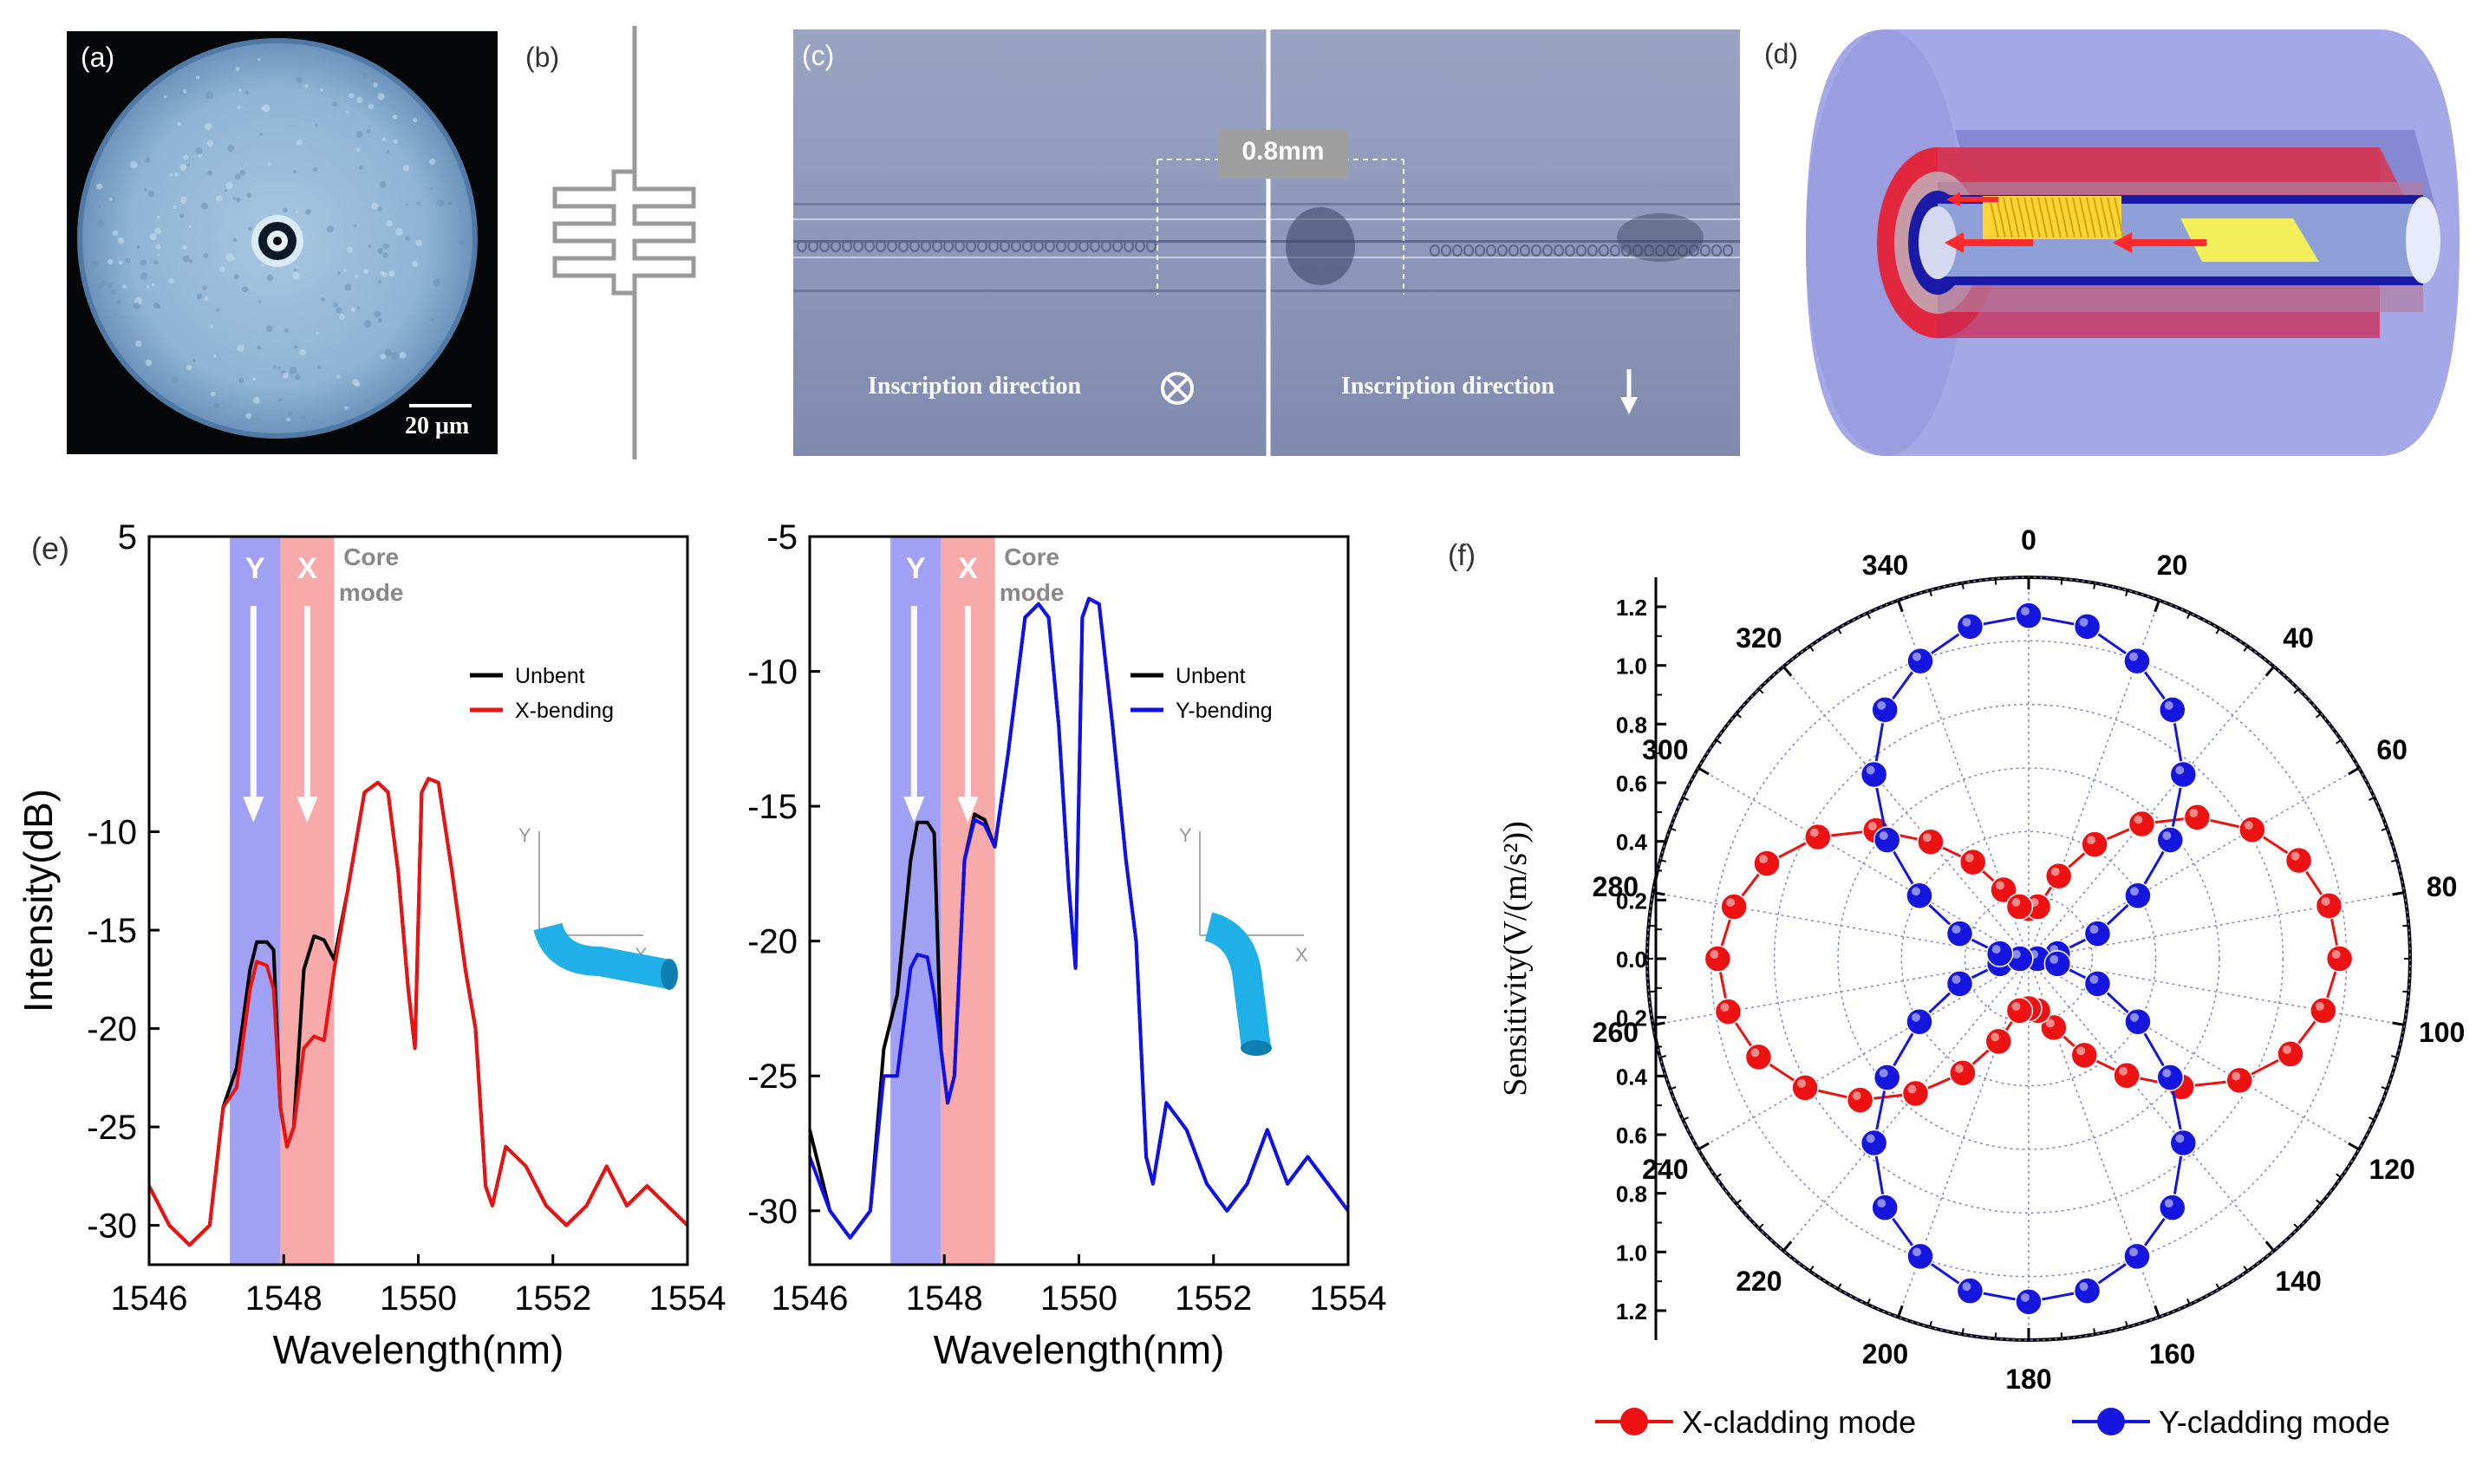 This screenshot has height=1484, width=2489. I want to click on polar-grid-spoke, so click(2216, 992).